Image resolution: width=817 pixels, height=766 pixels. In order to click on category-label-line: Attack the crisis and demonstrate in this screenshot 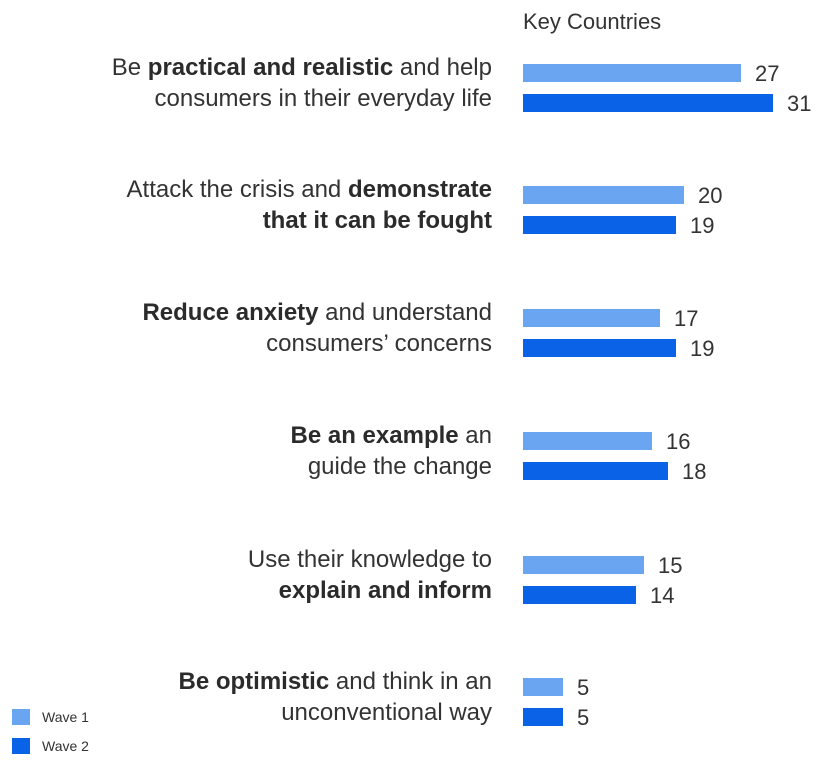, I will do `click(309, 189)`.